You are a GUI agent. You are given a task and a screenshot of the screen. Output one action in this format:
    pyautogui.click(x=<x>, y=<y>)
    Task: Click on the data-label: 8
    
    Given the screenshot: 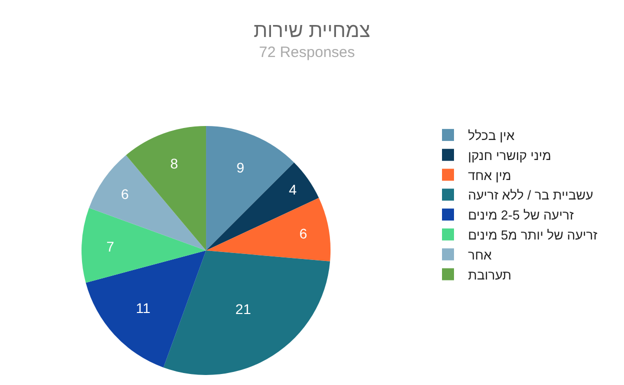 What is the action you would take?
    pyautogui.click(x=174, y=163)
    